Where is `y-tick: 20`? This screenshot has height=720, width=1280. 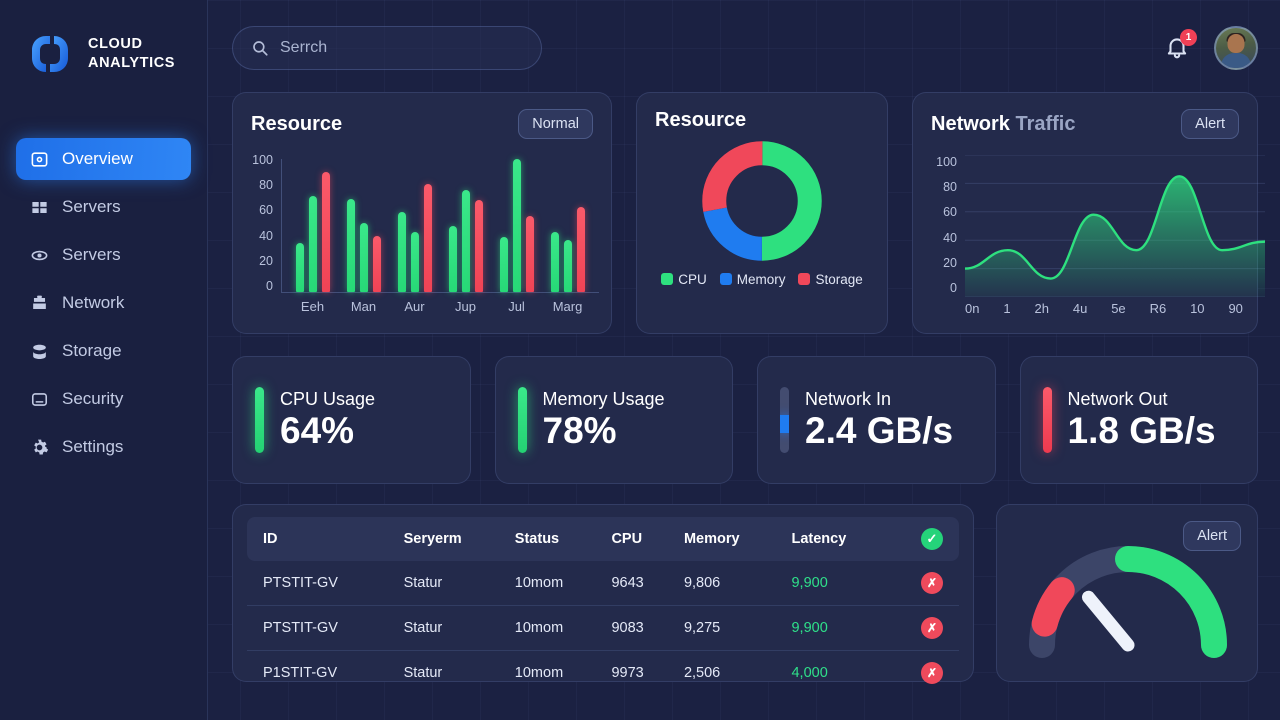
y-tick: 20 is located at coordinates (950, 262).